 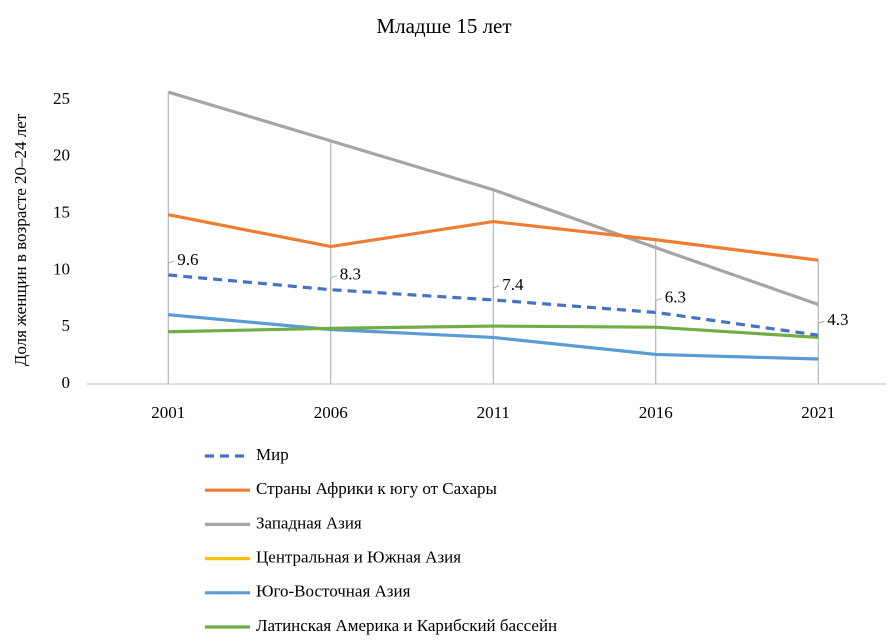 What do you see at coordinates (358, 557) in the screenshot?
I see `legend-label: Центральная и Южная Азия` at bounding box center [358, 557].